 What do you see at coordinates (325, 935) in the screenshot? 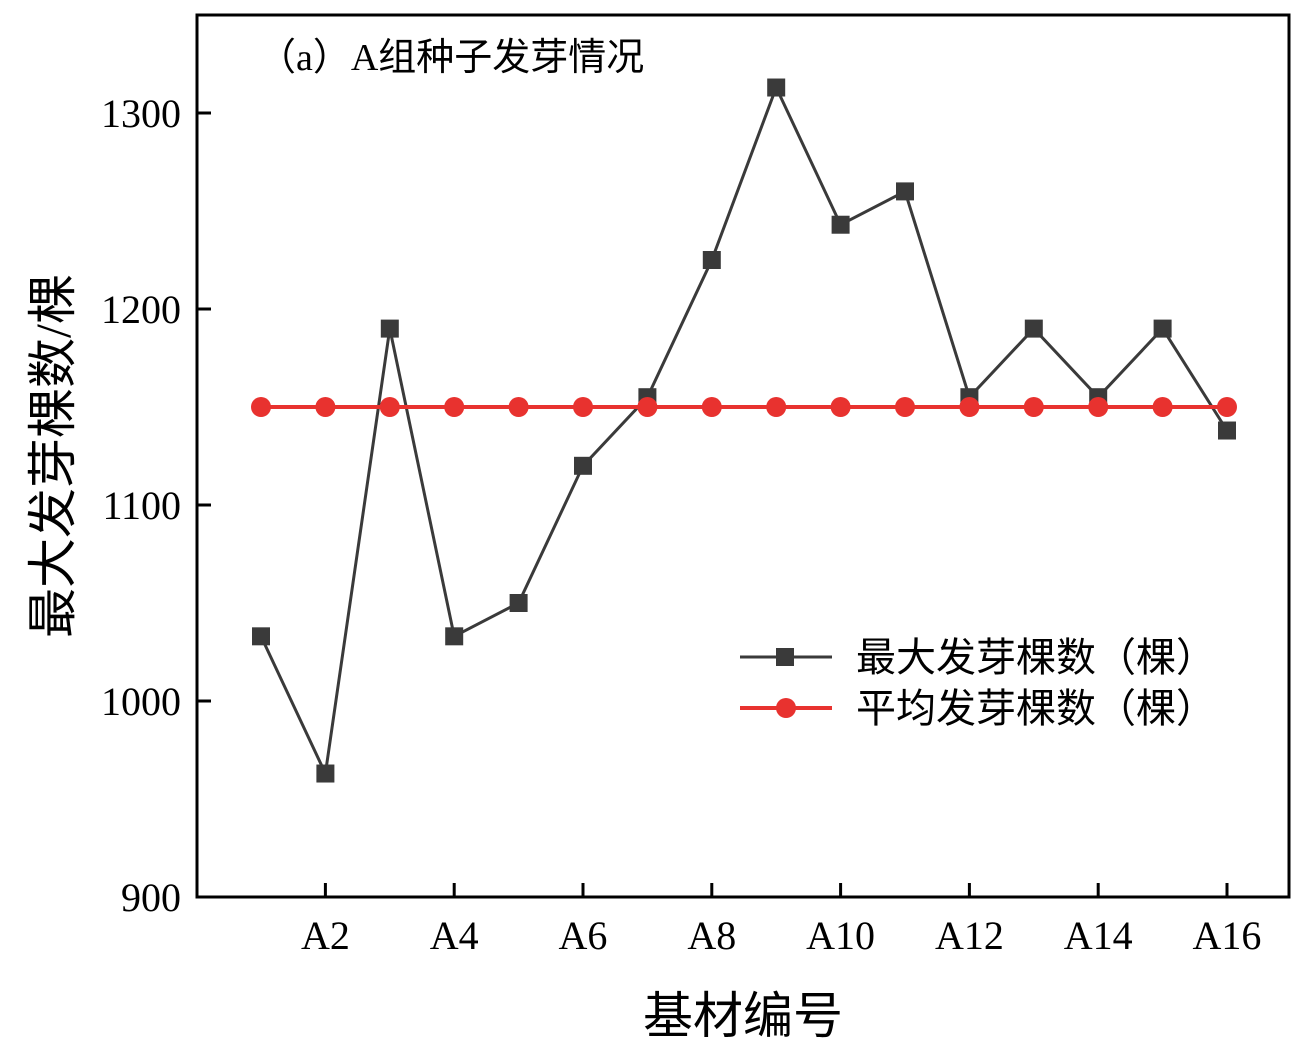
I see `x-tick-label: A2` at bounding box center [325, 935].